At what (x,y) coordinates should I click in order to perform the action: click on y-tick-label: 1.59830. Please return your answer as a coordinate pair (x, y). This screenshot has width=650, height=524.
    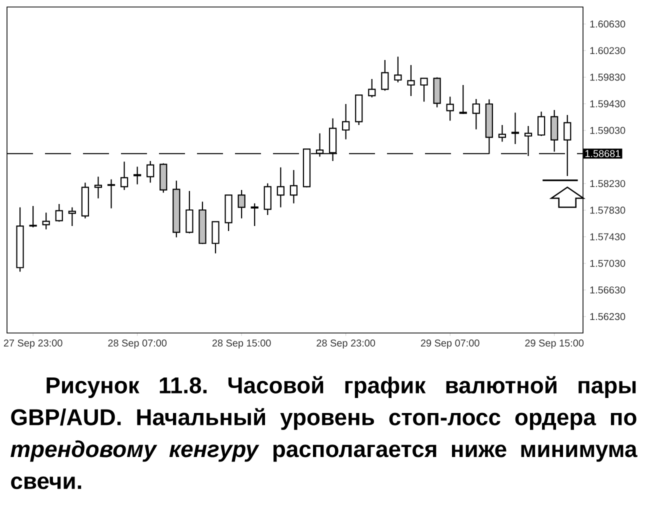
    Looking at the image, I should click on (608, 77).